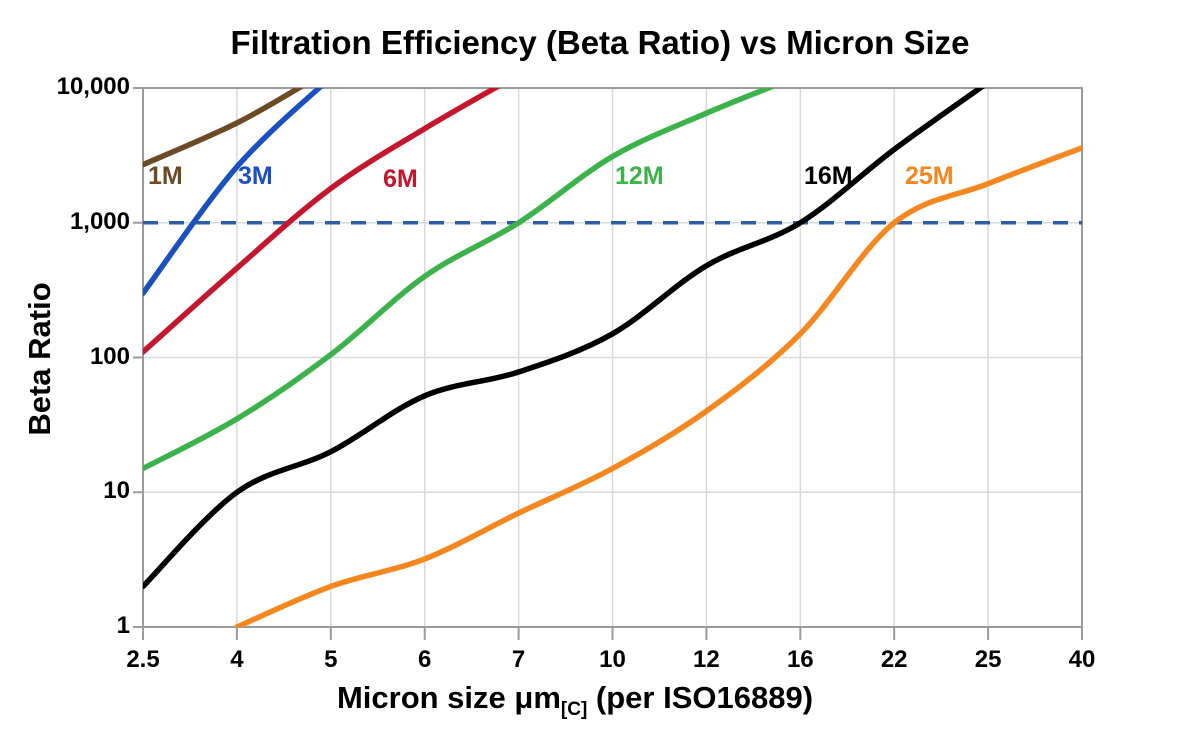 The height and width of the screenshot is (745, 1200). I want to click on series-line-6M, so click(322, 221).